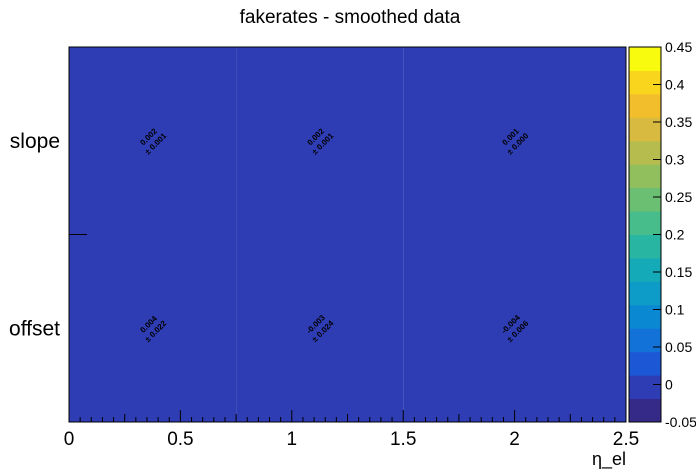  Describe the element at coordinates (35, 141) in the screenshot. I see `y-category-label: slope` at that location.